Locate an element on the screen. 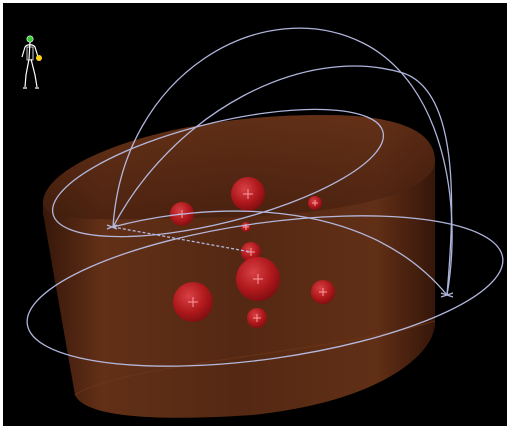 This screenshot has height=429, width=510. phantom-bottom-rim is located at coordinates (255, 358).